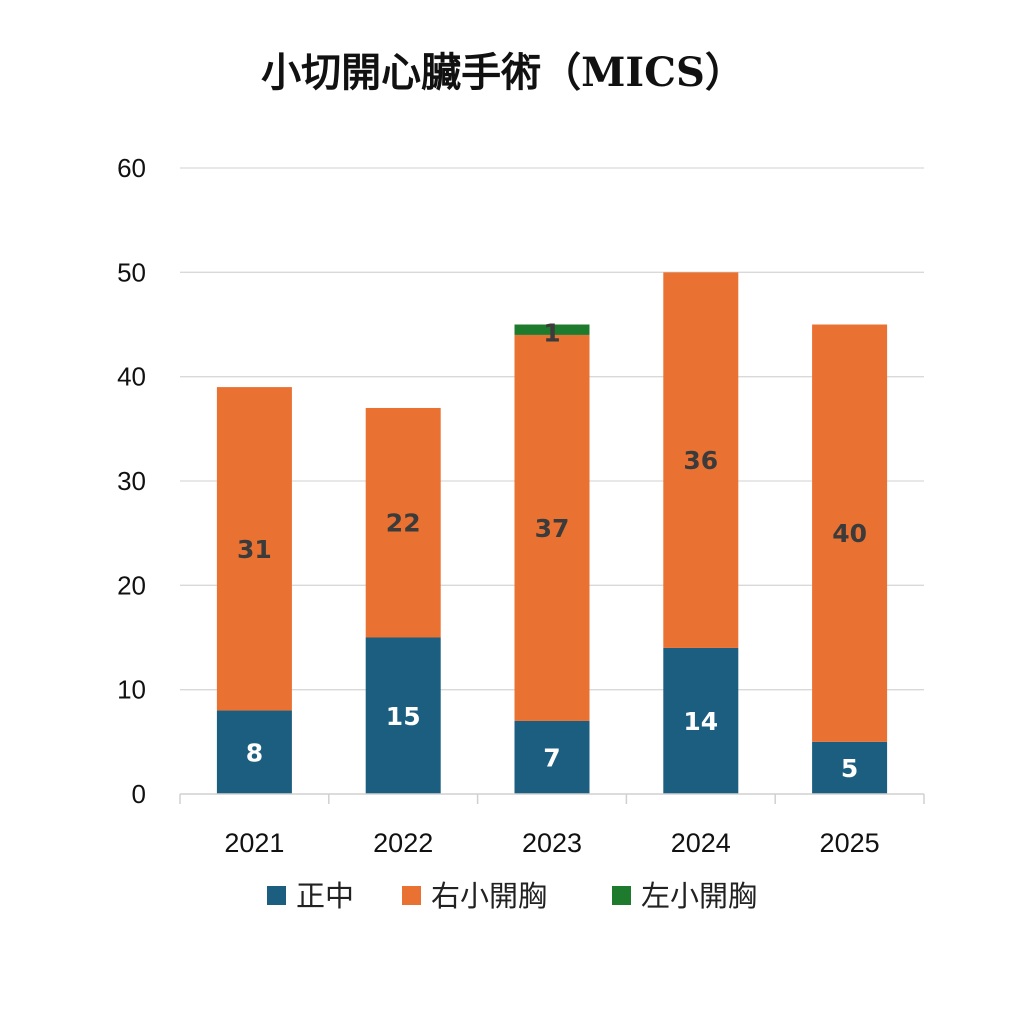  Describe the element at coordinates (850, 843) in the screenshot. I see `x-tick-label-2025: 2025` at that location.